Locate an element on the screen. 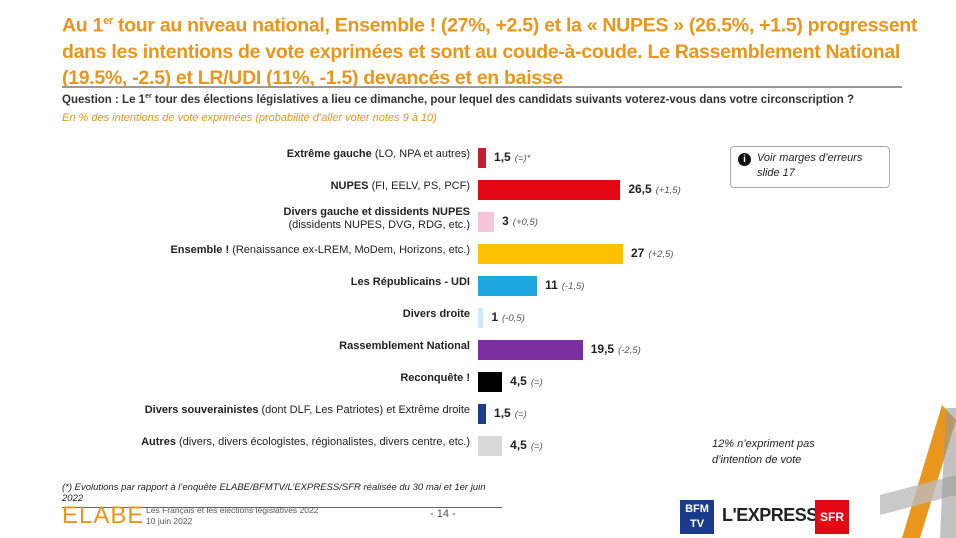 This screenshot has height=538, width=956. margin-note: i Voir marges d’erreurs slide 17 is located at coordinates (810, 167).